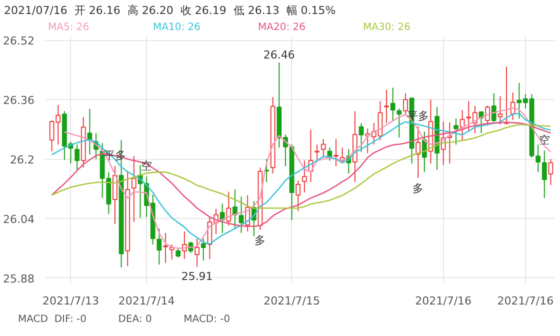 This screenshot has width=560, height=336. What do you see at coordinates (146, 301) in the screenshot?
I see `x-tick-label: 2021/7/14` at bounding box center [146, 301].